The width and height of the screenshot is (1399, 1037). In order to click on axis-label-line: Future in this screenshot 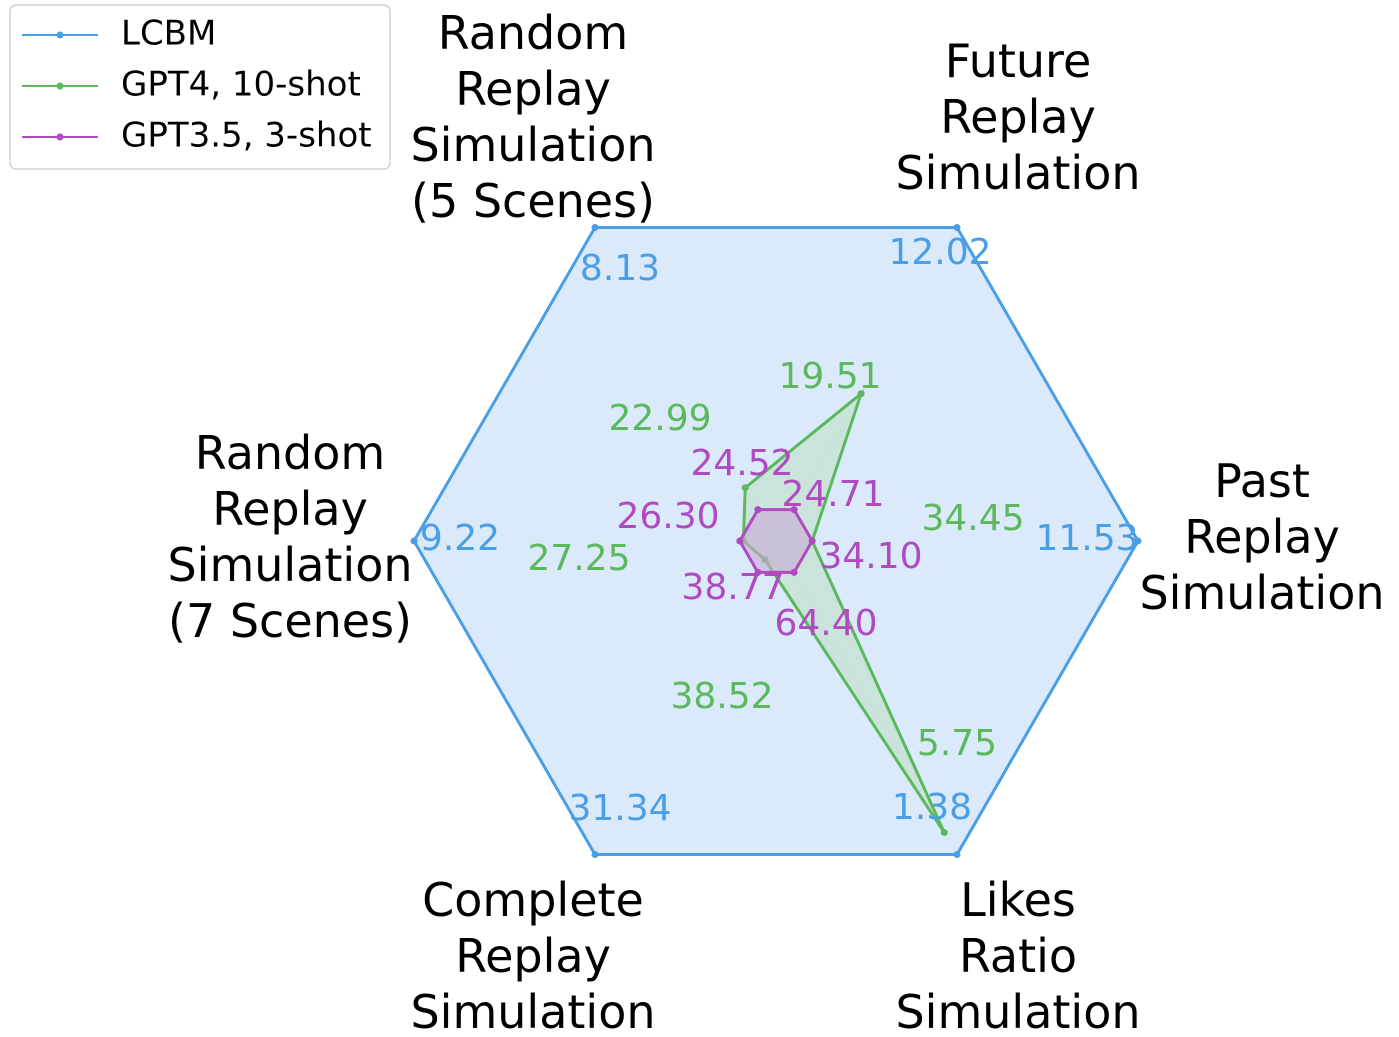, I will do `click(1018, 61)`.